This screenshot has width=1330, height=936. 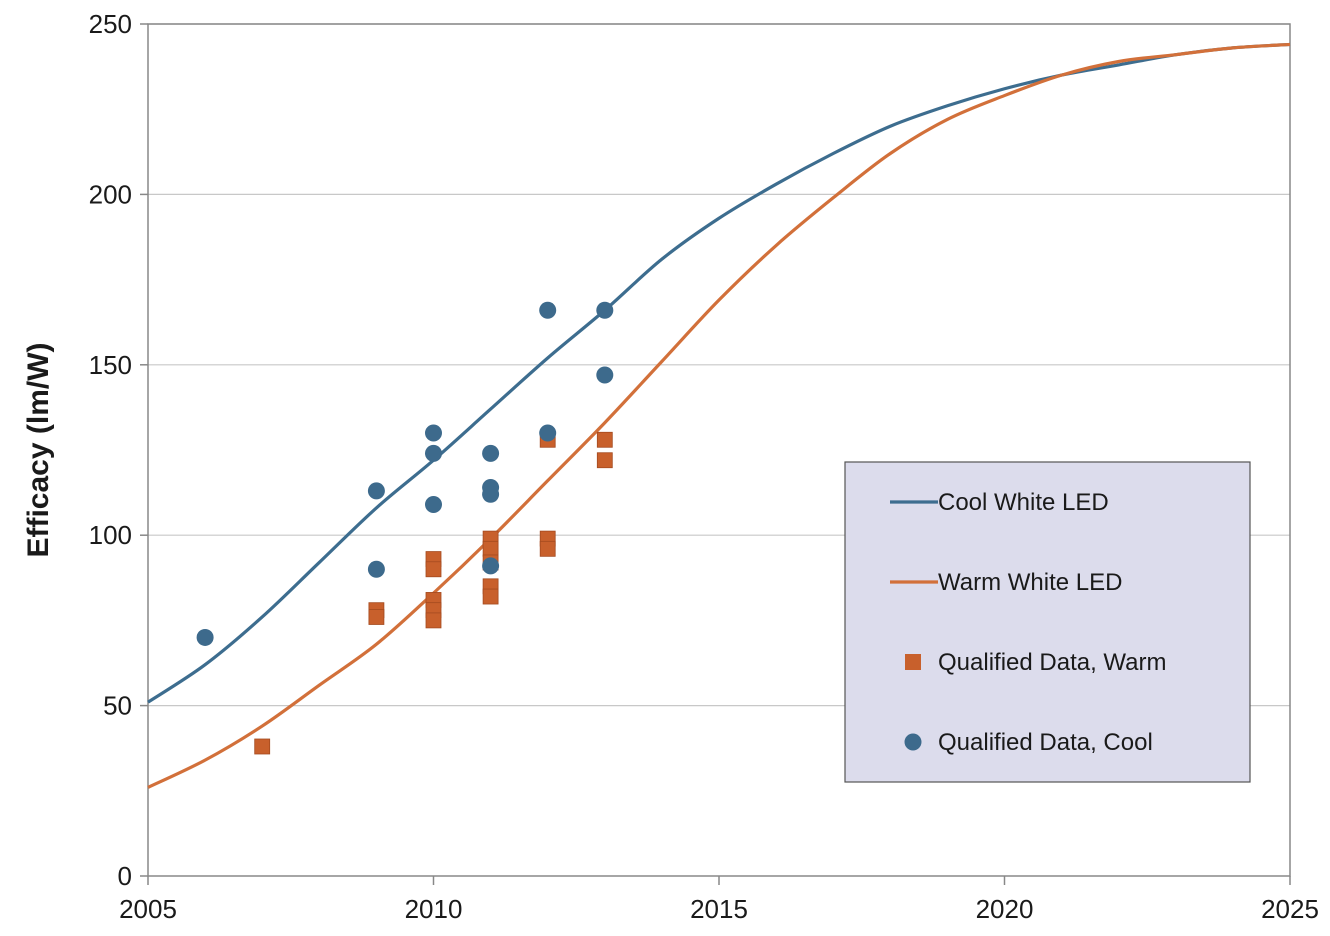 What do you see at coordinates (110, 24) in the screenshot?
I see `y-tick-label: 250` at bounding box center [110, 24].